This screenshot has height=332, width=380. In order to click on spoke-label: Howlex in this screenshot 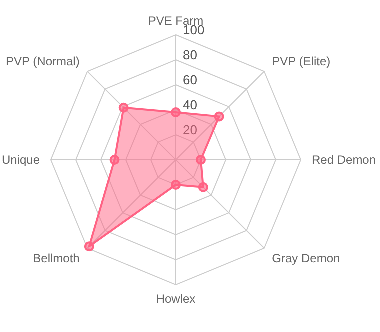, I will do `click(176, 299)`.